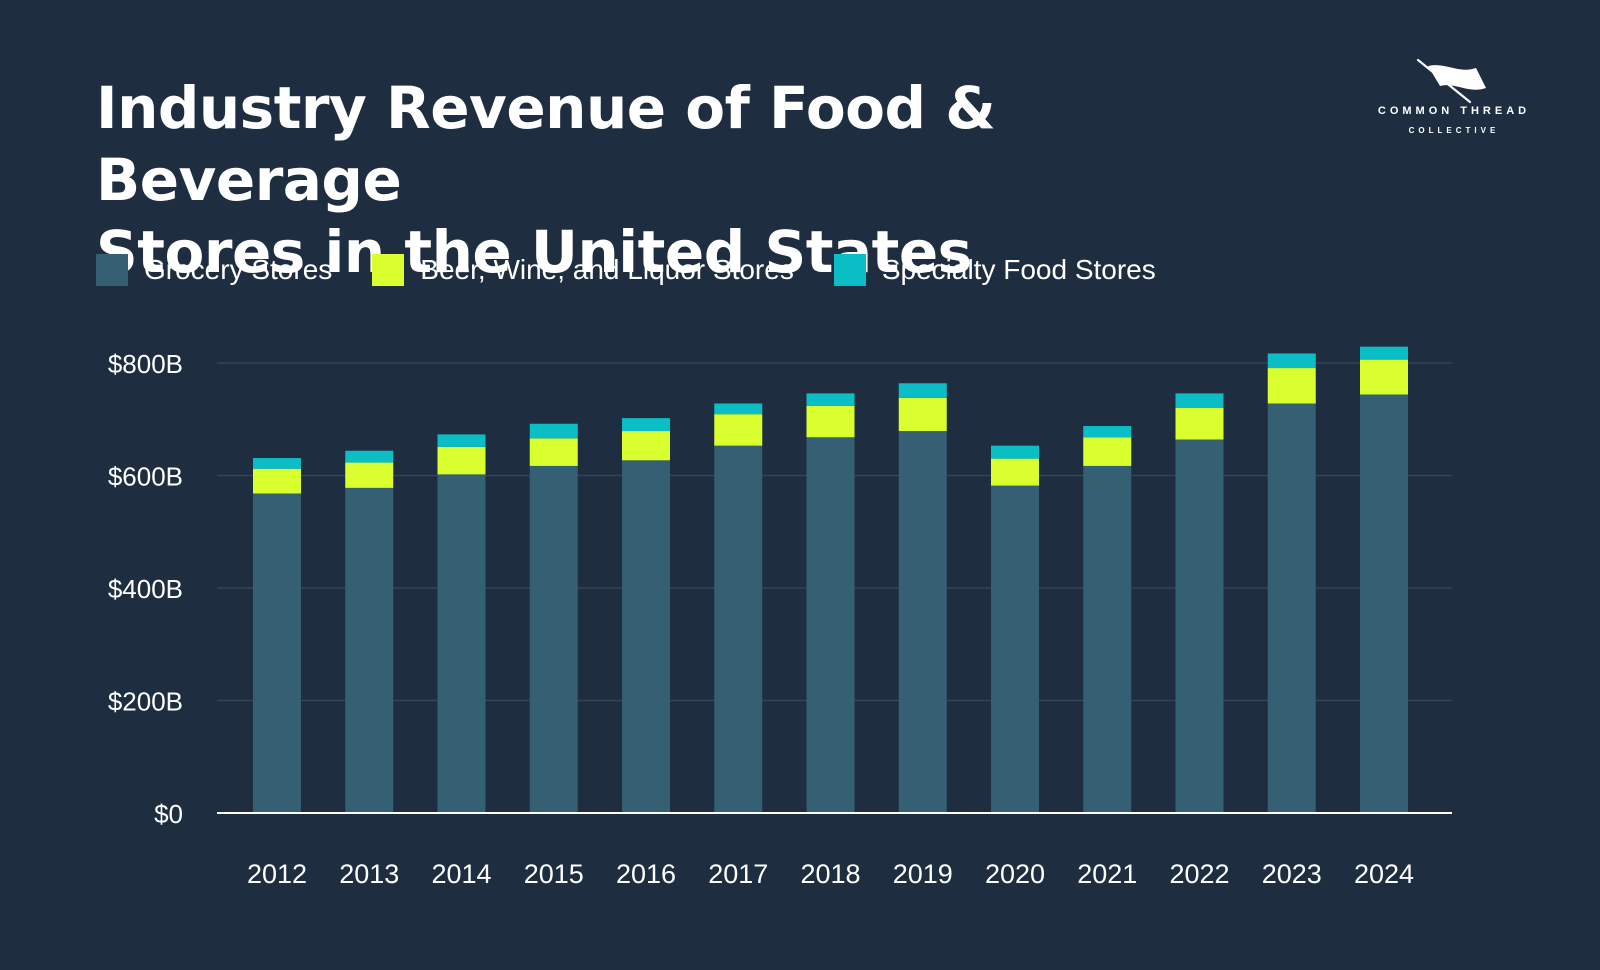  What do you see at coordinates (145, 477) in the screenshot?
I see `y-tick-label: $600B` at bounding box center [145, 477].